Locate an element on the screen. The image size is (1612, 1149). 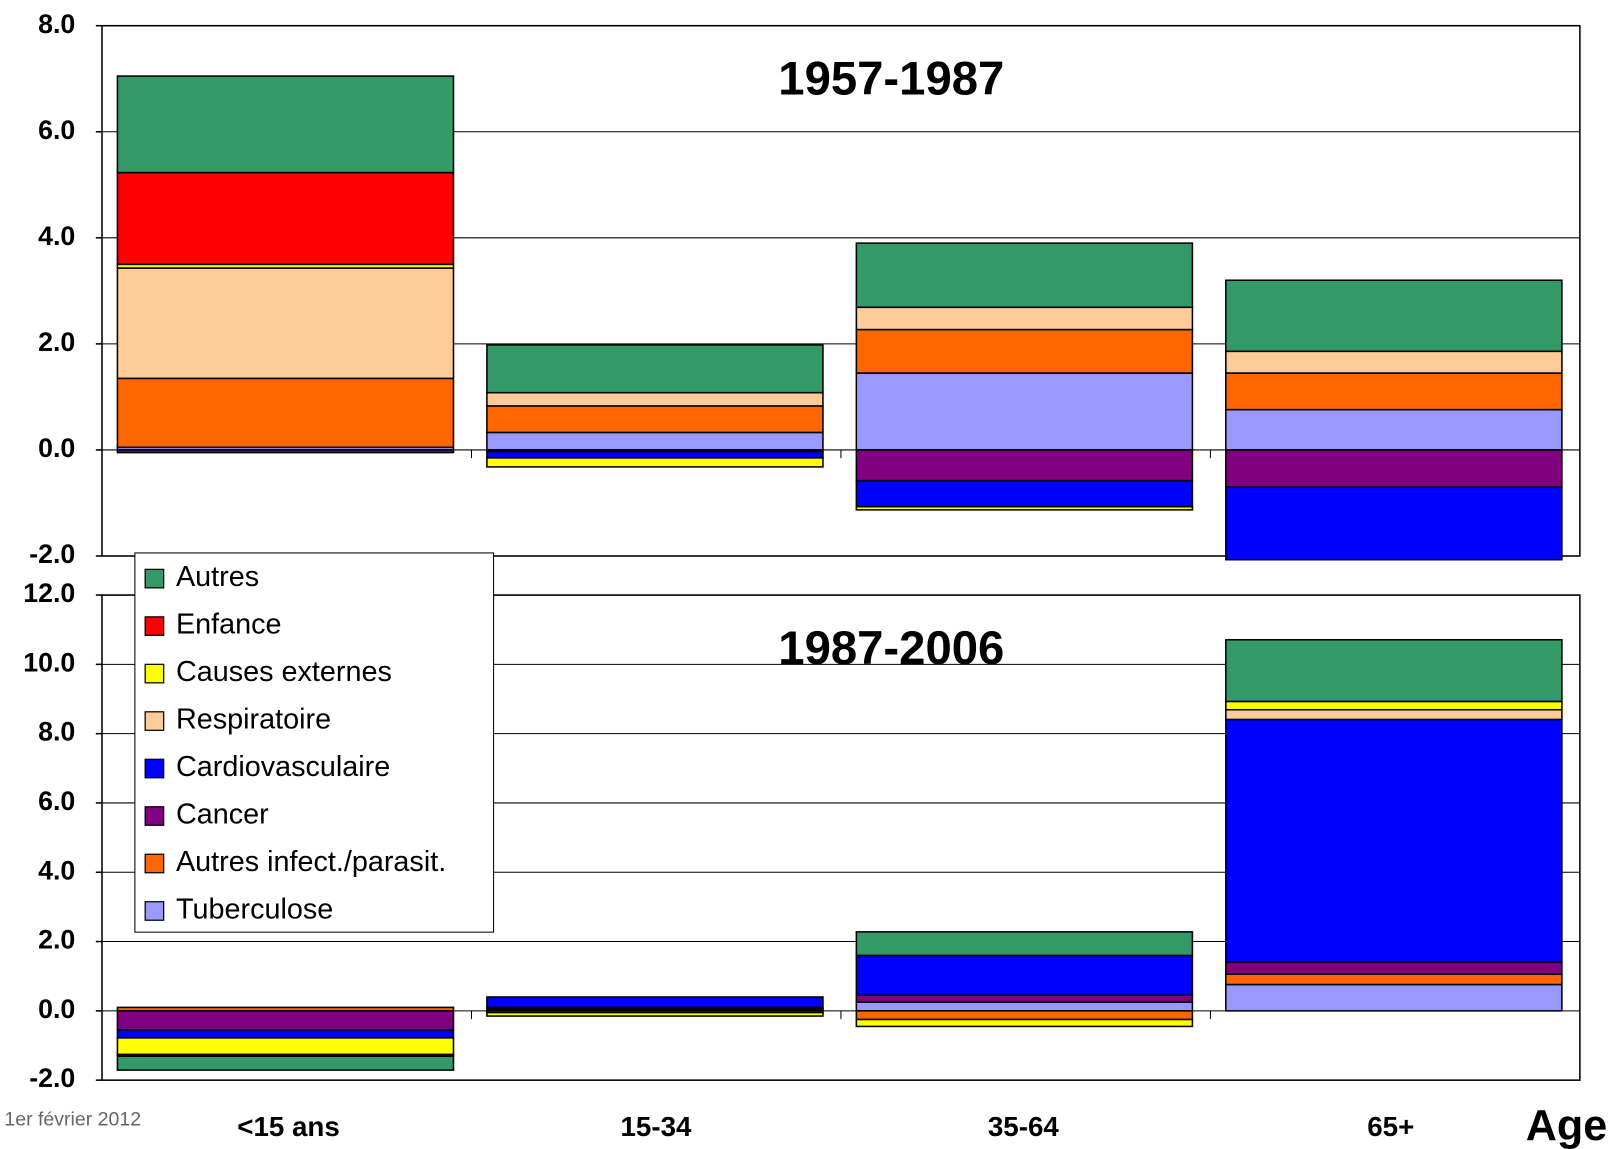
y-tick-label: 10.0 is located at coordinates (49, 662).